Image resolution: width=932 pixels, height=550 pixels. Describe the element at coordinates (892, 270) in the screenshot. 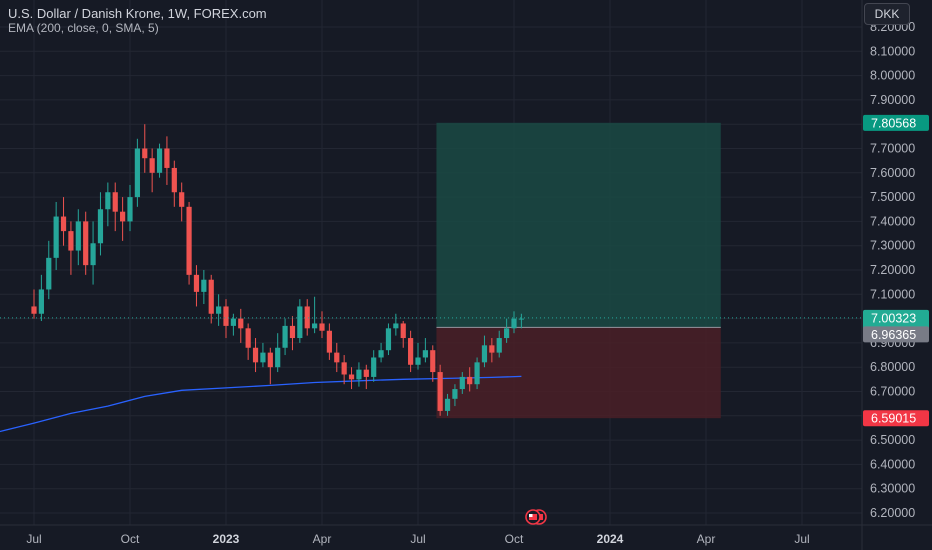

I see `price-tick-label: 7.20000` at that location.